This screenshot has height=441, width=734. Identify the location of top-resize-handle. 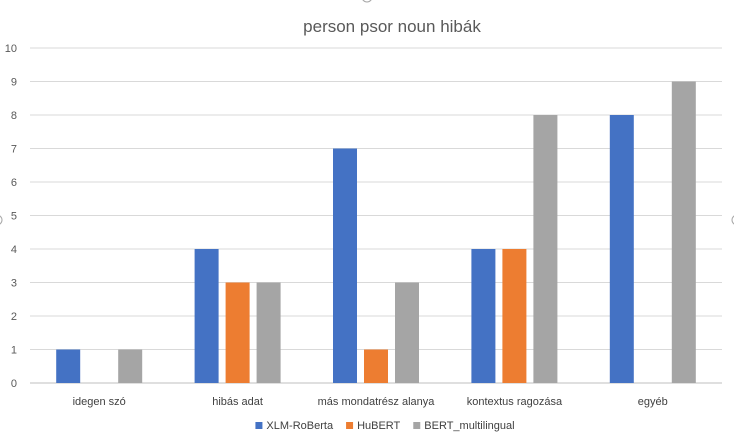
(367, 1).